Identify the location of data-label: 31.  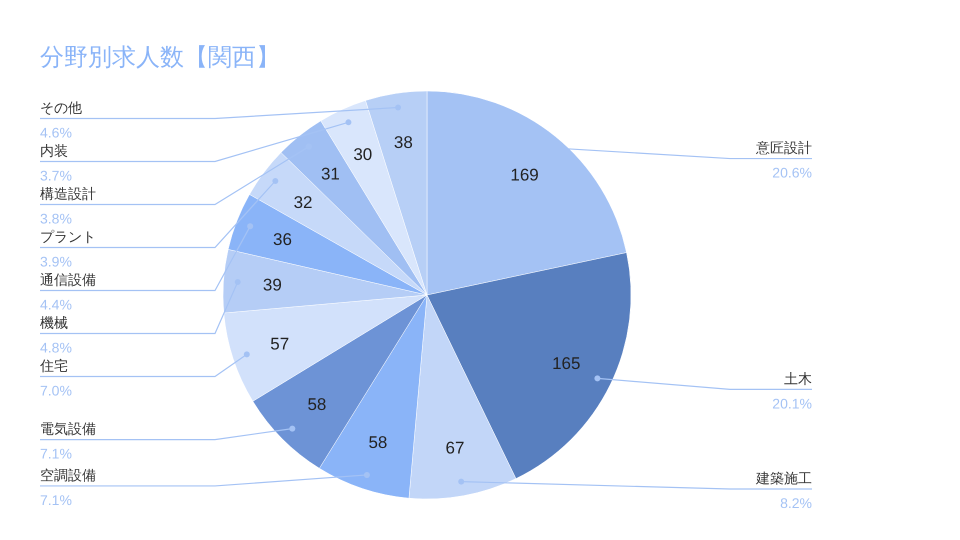
(330, 174).